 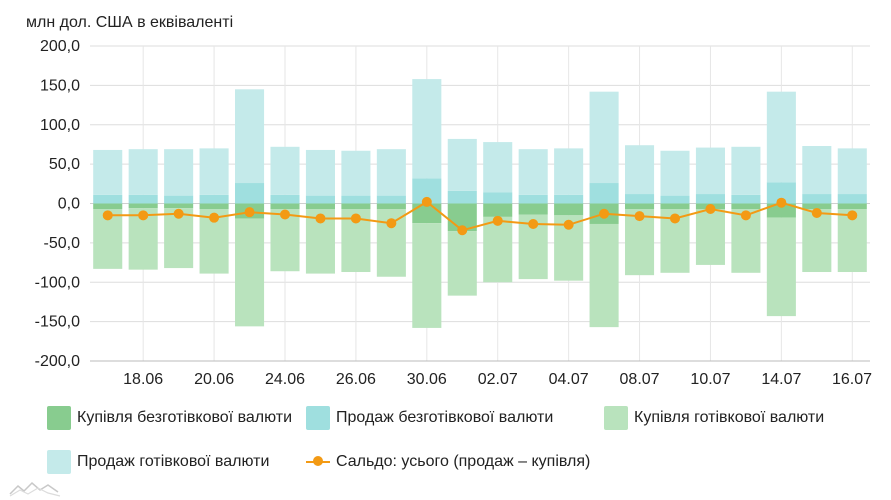 What do you see at coordinates (169, 418) in the screenshot?
I see `legend-item-noncash-purchase: Купівля безготівкової валюти` at bounding box center [169, 418].